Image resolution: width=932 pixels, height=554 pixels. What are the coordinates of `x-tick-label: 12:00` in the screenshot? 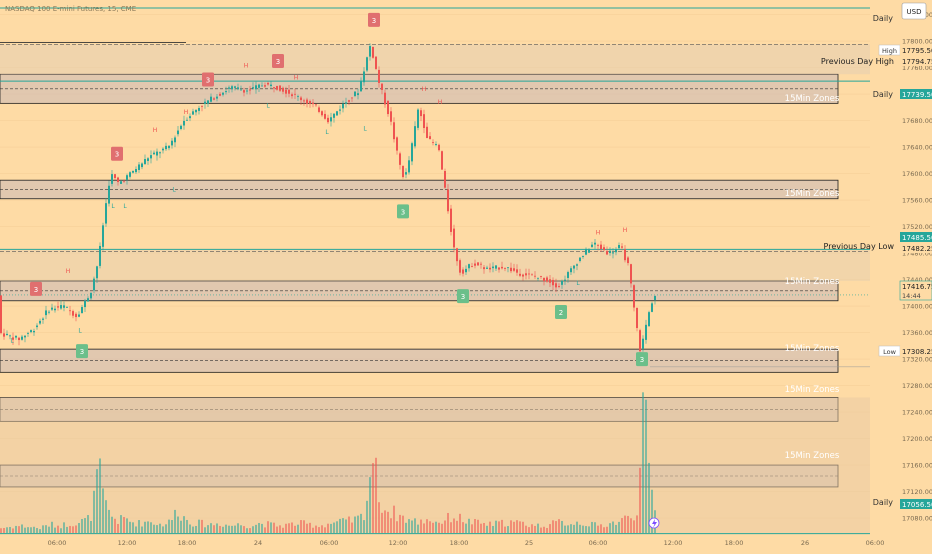 It's located at (398, 543).